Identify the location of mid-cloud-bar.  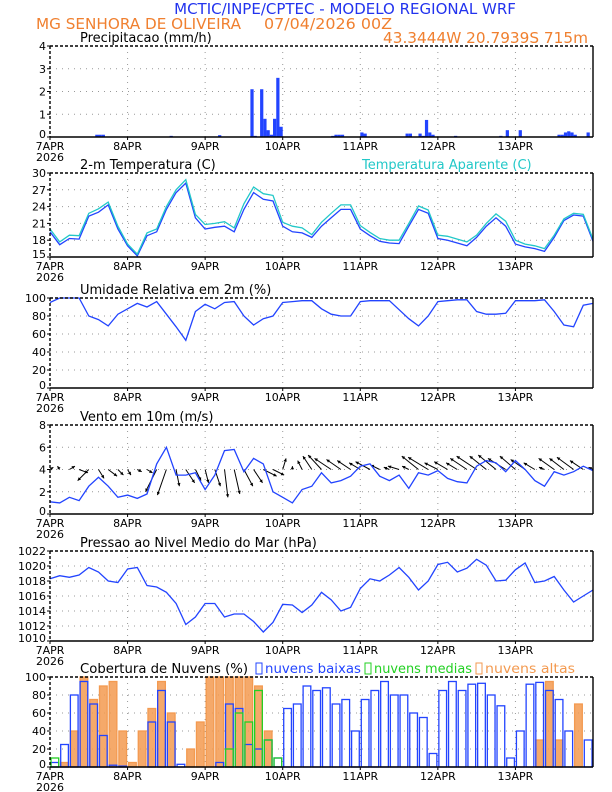
(278, 762).